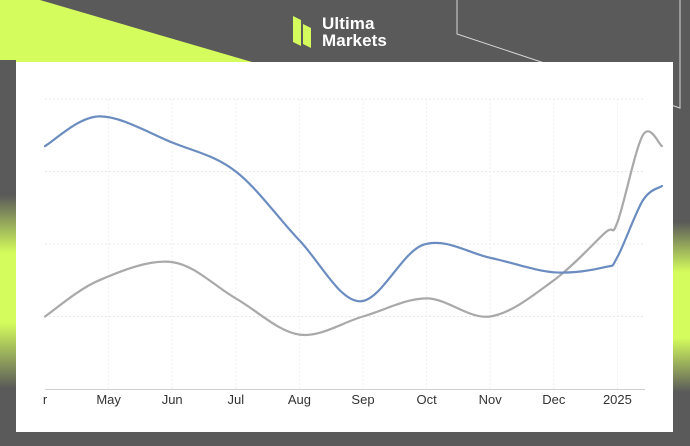  What do you see at coordinates (235, 399) in the screenshot?
I see `x-tick-label: Jul` at bounding box center [235, 399].